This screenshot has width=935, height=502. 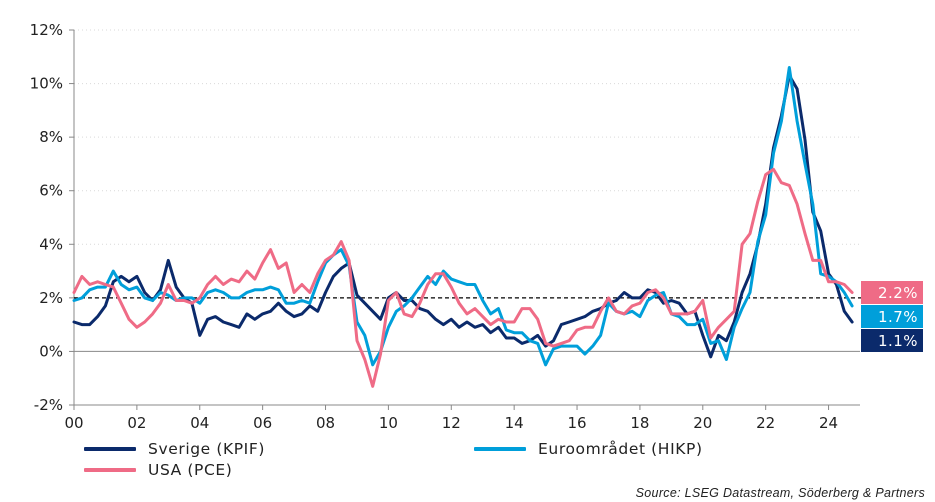 I want to click on y-tick-label: 12%, so click(x=46, y=30).